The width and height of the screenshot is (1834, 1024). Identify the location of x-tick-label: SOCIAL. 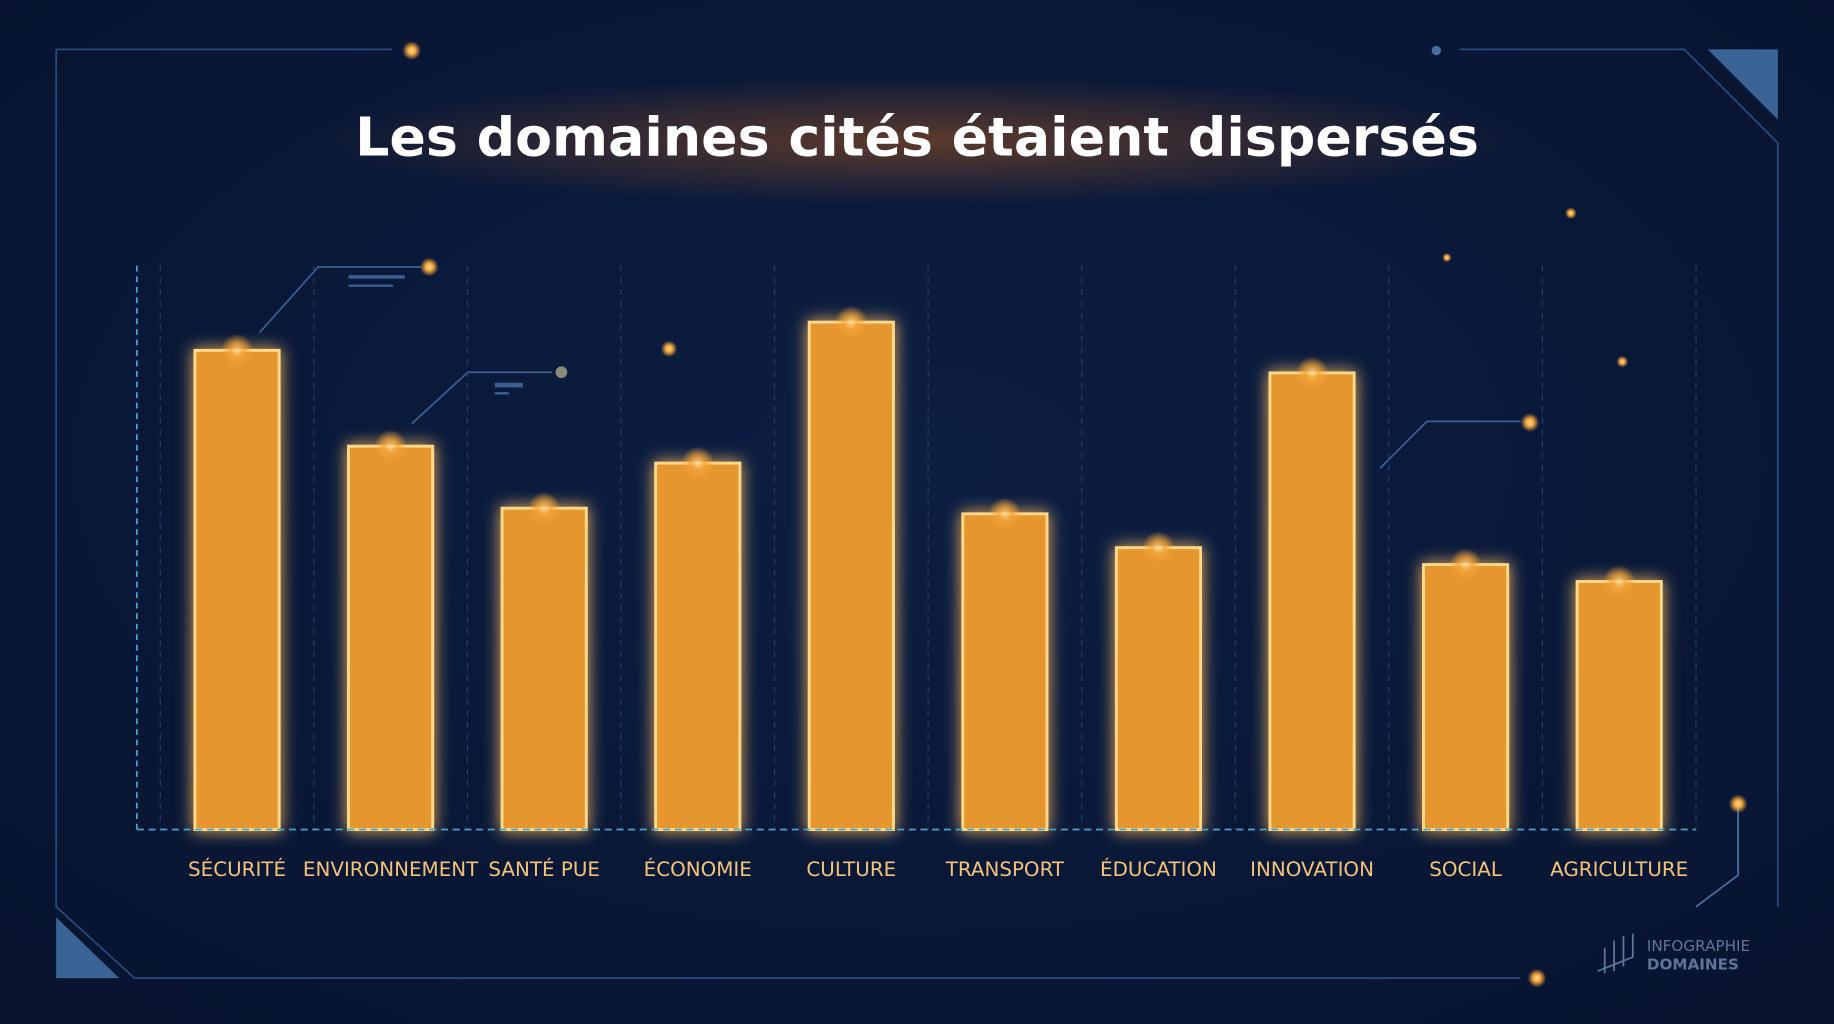
(1465, 869).